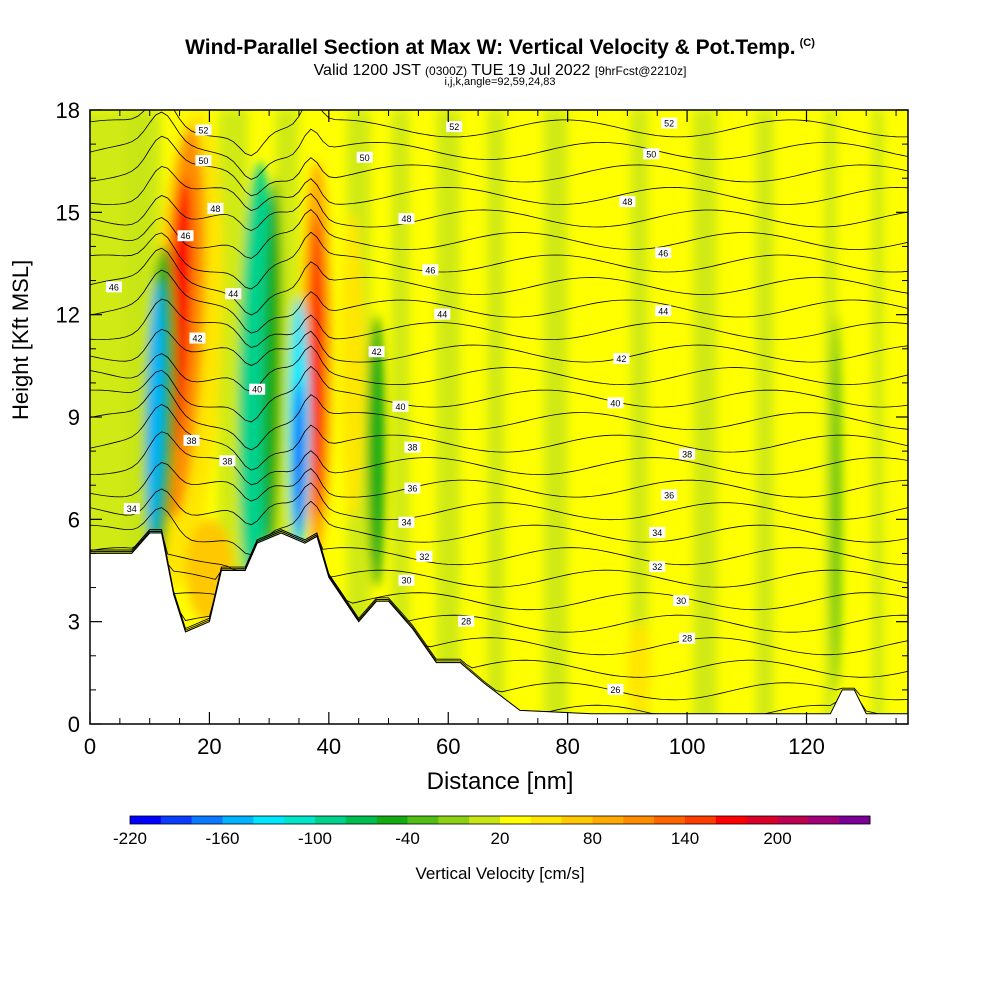 The image size is (1000, 1000). I want to click on contour-label-text: 32, so click(424, 557).